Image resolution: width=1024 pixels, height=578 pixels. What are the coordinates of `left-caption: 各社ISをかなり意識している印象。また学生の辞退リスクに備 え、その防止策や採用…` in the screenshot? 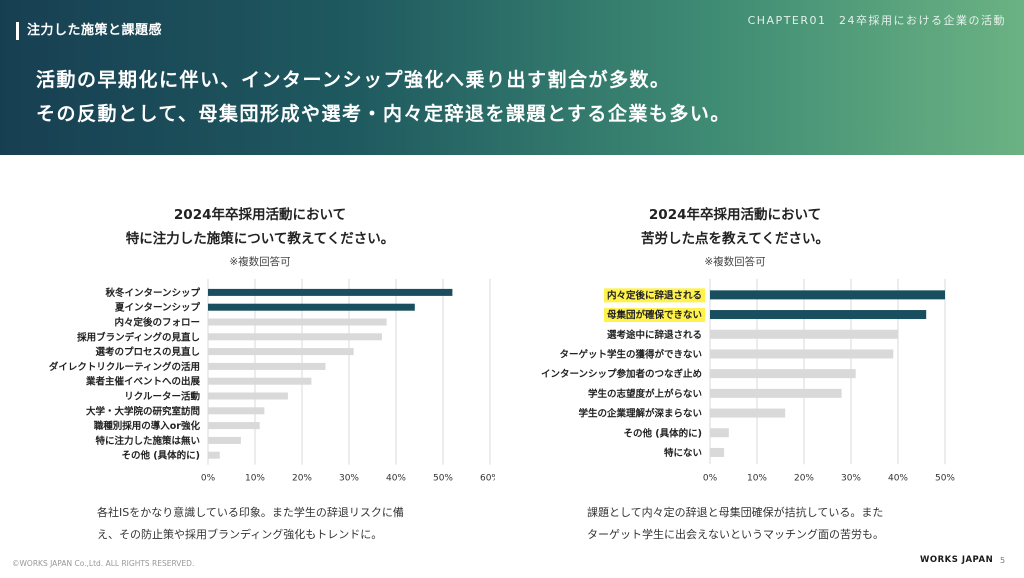 It's located at (250, 524).